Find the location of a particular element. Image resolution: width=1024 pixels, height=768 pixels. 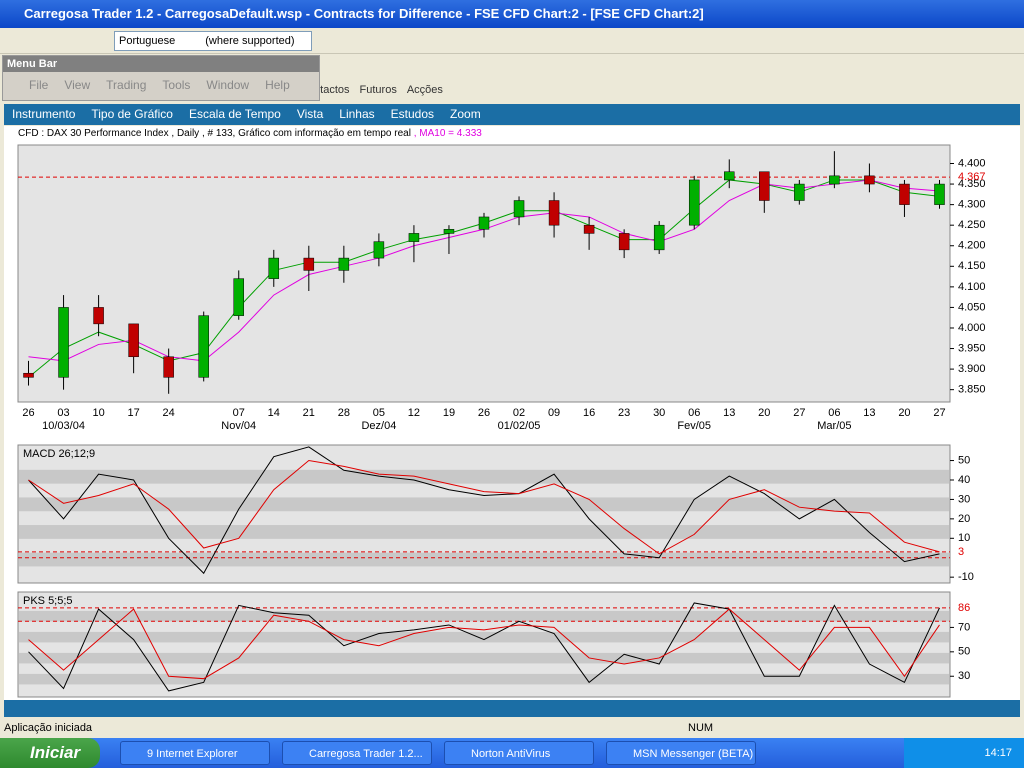

y-tick-label: -10 is located at coordinates (966, 577).